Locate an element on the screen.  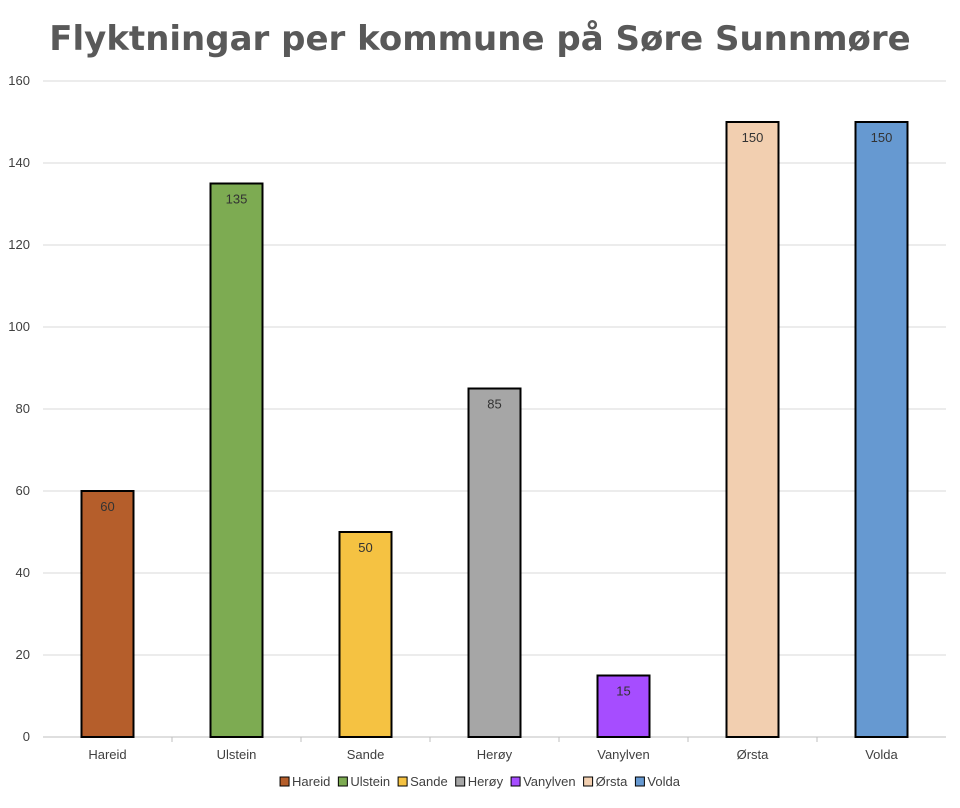
data-label: 60 is located at coordinates (107, 506).